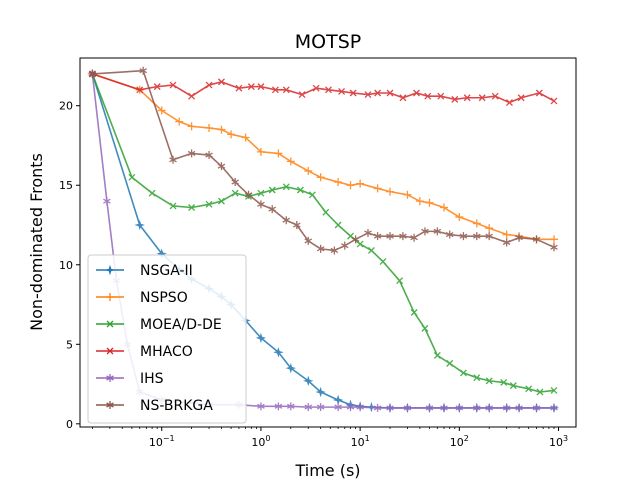 The height and width of the screenshot is (480, 640). Describe the element at coordinates (66, 265) in the screenshot. I see `y-tick-label: 10` at that location.